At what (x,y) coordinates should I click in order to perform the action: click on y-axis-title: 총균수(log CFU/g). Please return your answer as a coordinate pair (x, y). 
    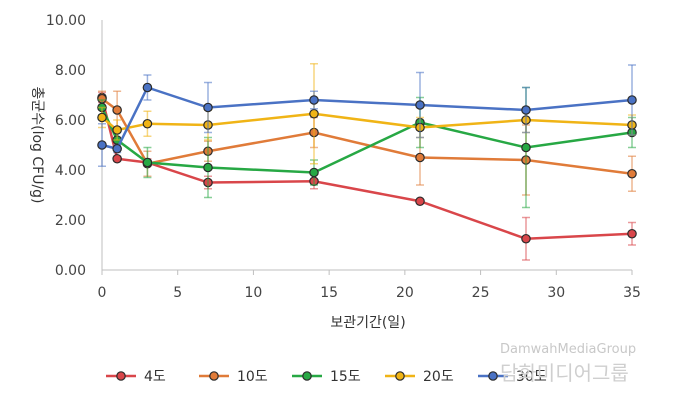
    Looking at the image, I should click on (37, 144).